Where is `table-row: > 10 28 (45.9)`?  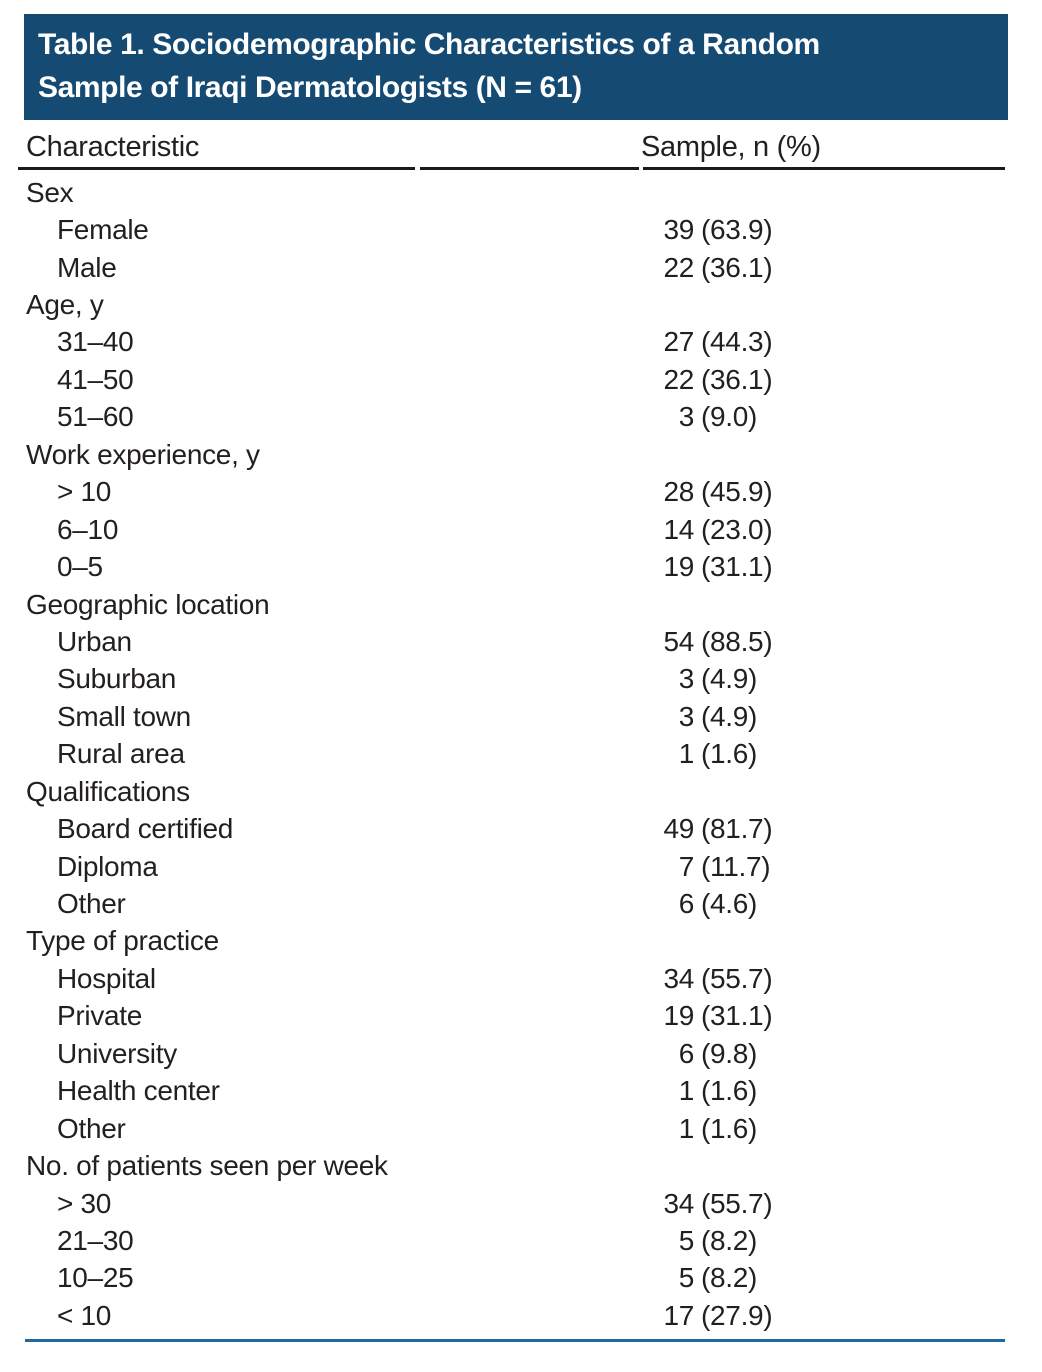 table-row: > 10 28 (45.9) is located at coordinates (521, 492).